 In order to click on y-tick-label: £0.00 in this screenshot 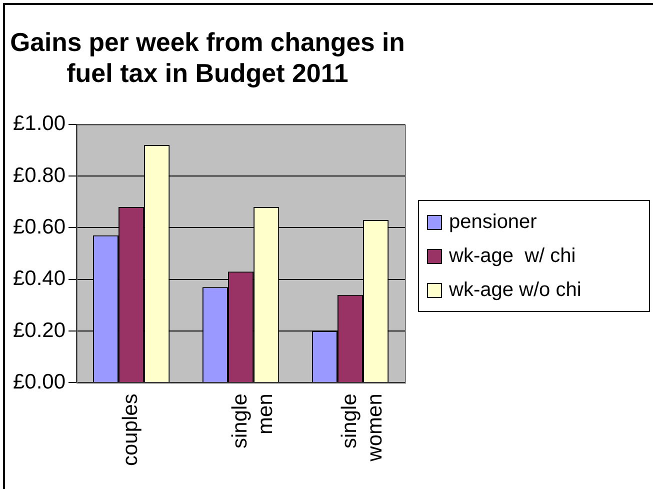, I will do `click(39, 382)`.